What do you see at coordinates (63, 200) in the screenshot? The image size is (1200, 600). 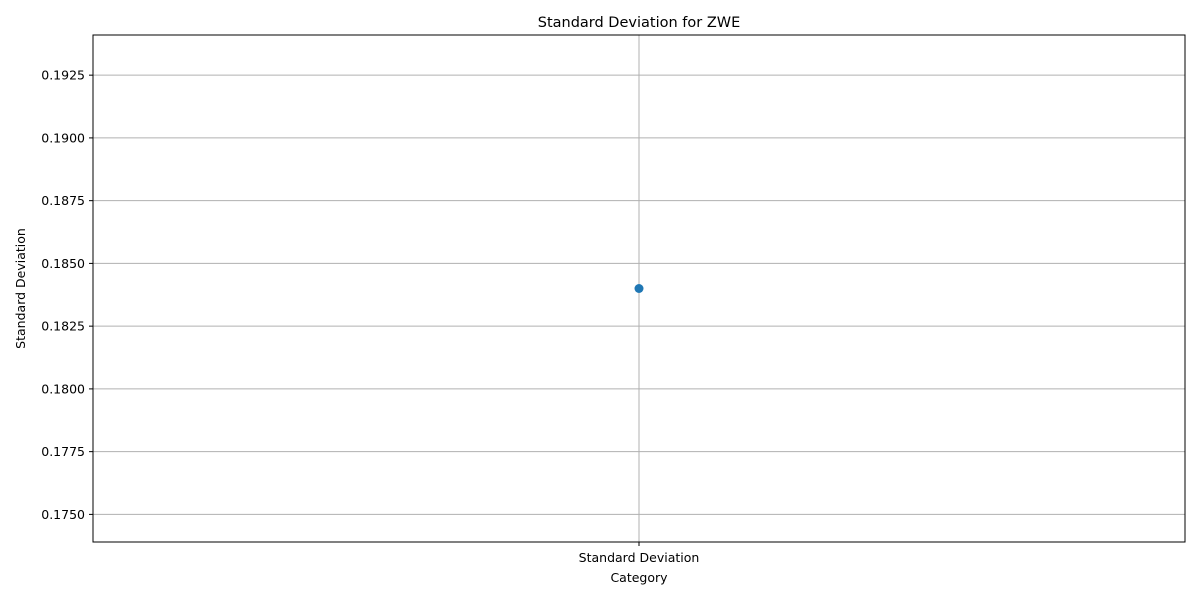 I see `y-tick-label: 0.1875` at bounding box center [63, 200].